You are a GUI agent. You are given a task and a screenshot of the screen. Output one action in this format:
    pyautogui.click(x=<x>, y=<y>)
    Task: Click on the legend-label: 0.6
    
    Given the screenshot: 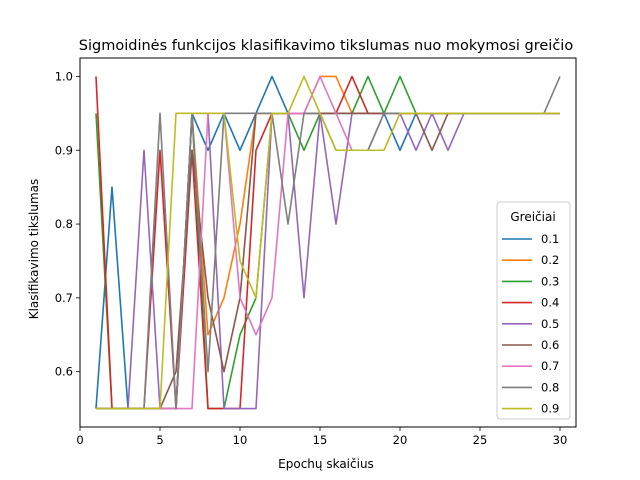 What is the action you would take?
    pyautogui.click(x=550, y=345)
    